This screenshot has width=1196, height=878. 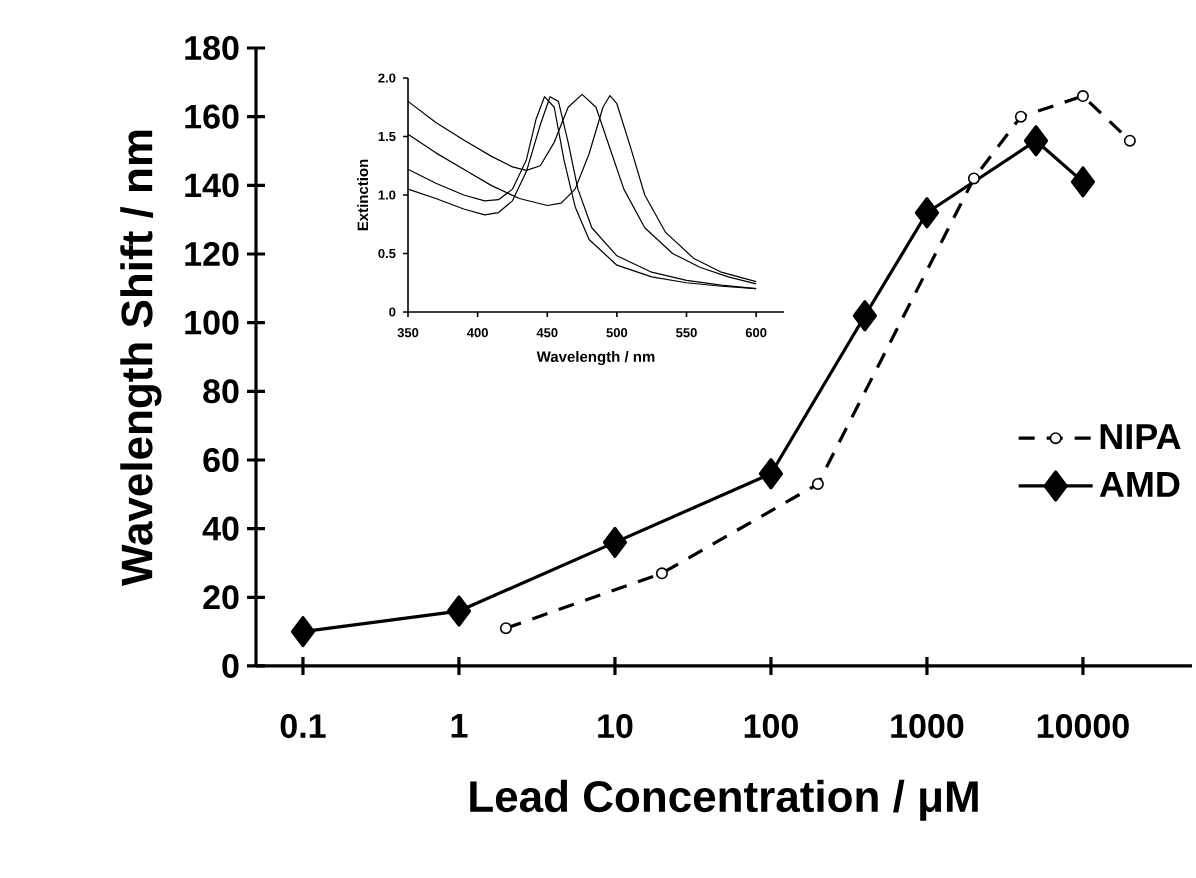 I want to click on legend-label: AMD, so click(x=1139, y=484).